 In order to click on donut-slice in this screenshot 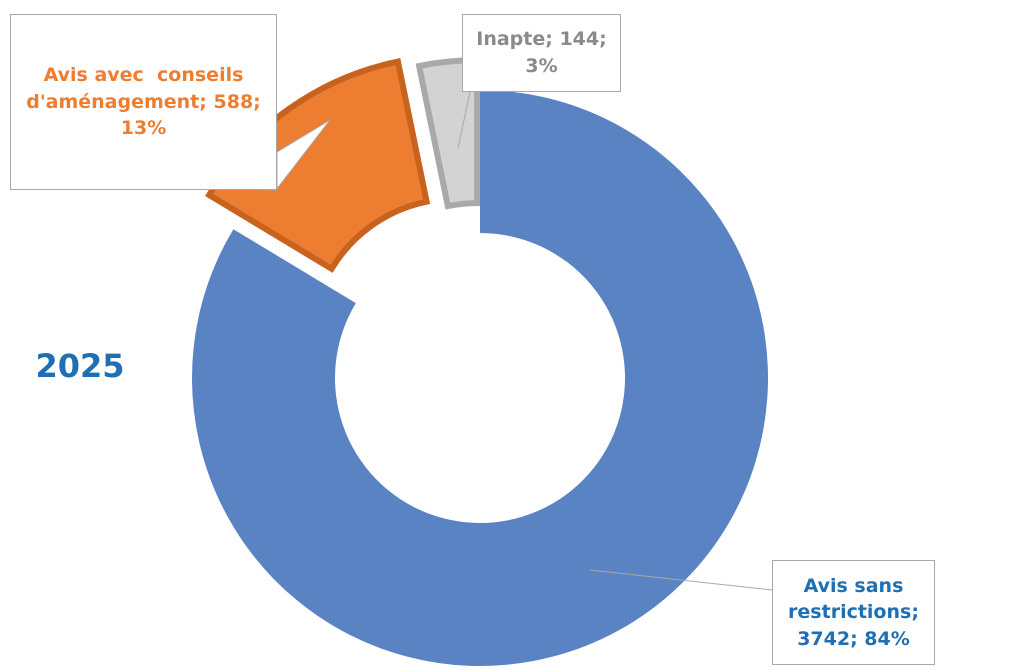, I will do `click(447, 133)`.